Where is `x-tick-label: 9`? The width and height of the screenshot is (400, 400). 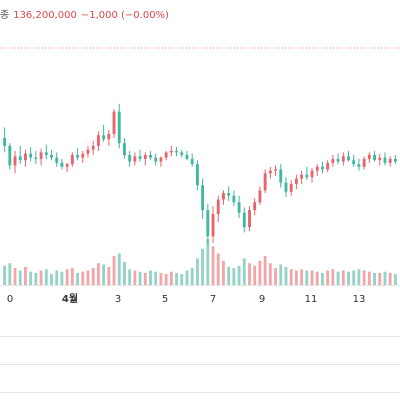 x-tick-label: 9 is located at coordinates (262, 299).